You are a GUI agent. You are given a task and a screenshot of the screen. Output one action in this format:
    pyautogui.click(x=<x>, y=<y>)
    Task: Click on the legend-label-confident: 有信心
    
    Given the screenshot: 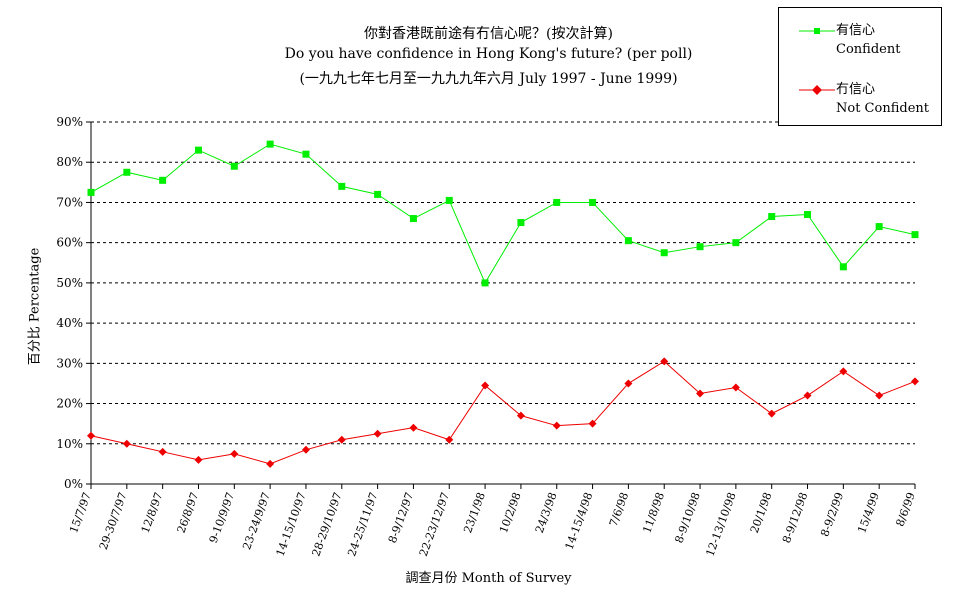 What is the action you would take?
    pyautogui.click(x=856, y=30)
    